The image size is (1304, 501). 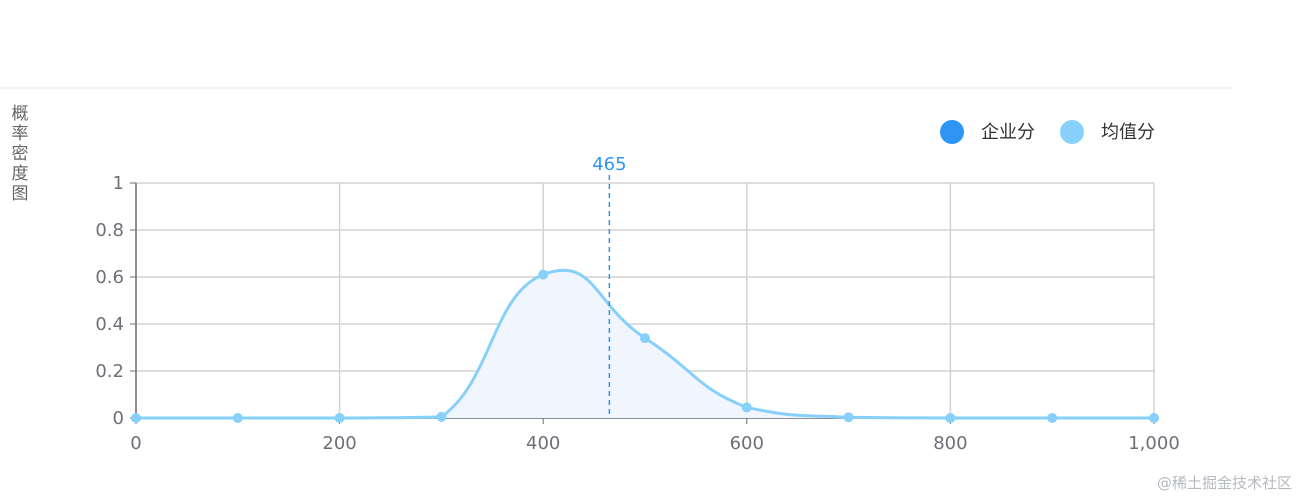 I want to click on mark-line-label: 465, so click(x=609, y=164).